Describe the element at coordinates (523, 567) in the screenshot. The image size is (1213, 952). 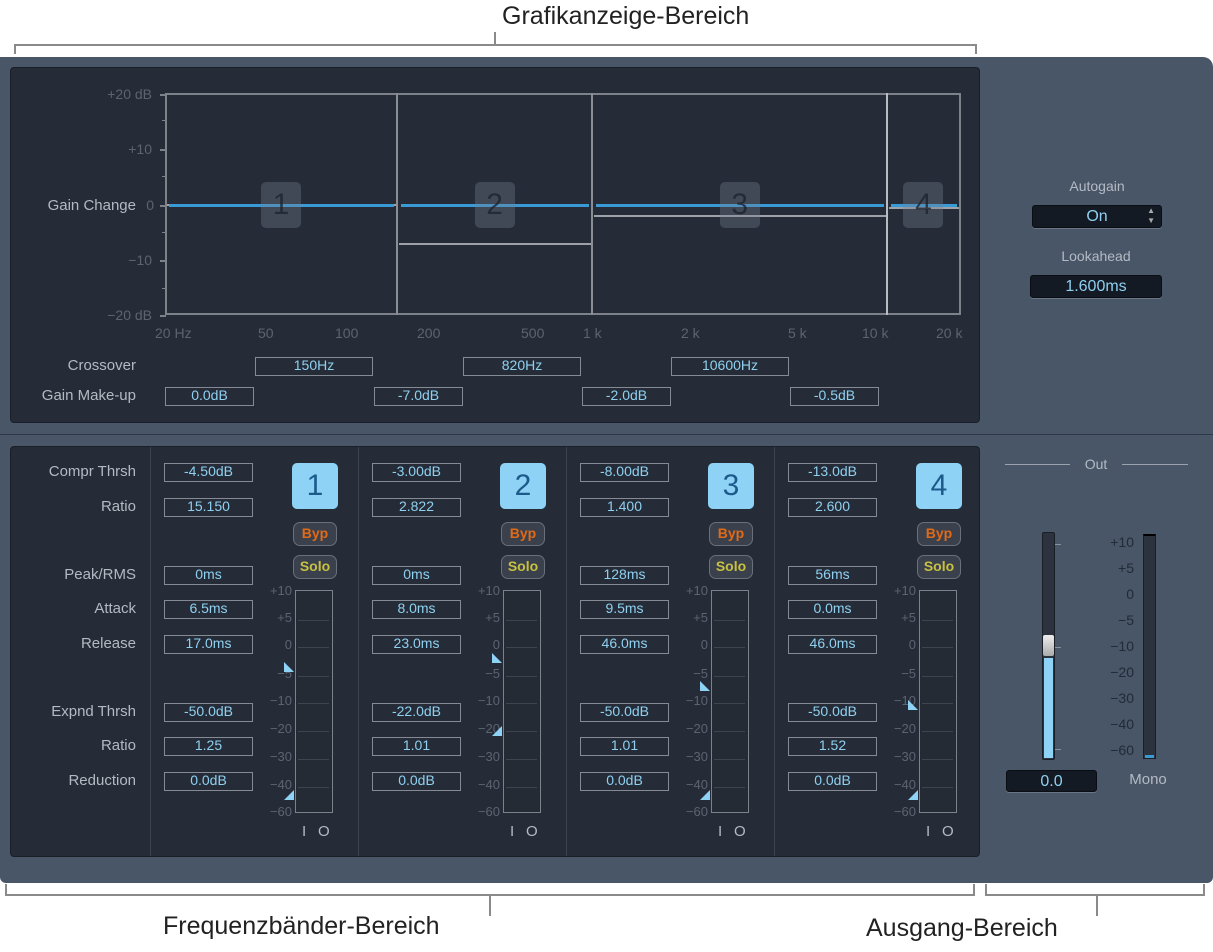
I see `band-2-solo-button: Solo` at that location.